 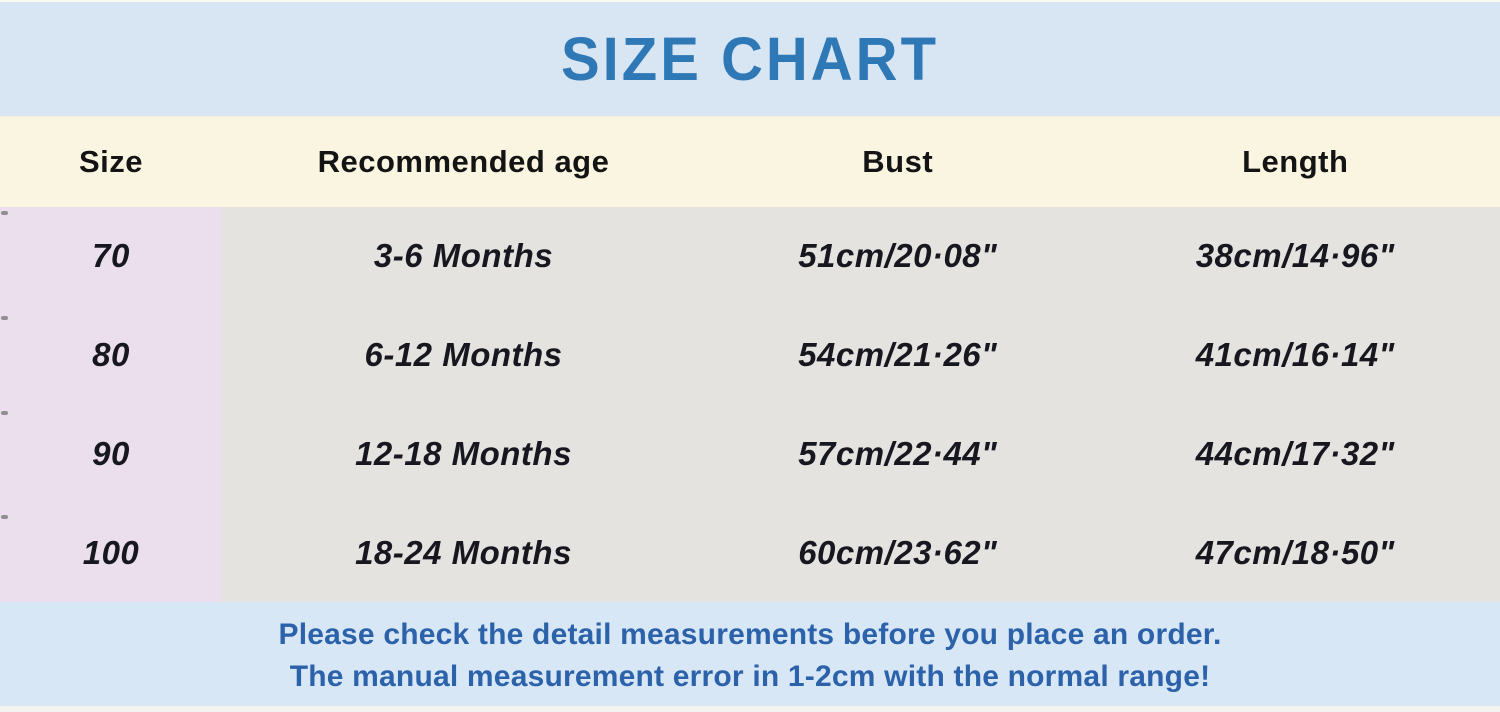 I want to click on table-row-size-100: 100 18-24 Months 60cm/23·62" 47cm/18·50", so click(x=750, y=552).